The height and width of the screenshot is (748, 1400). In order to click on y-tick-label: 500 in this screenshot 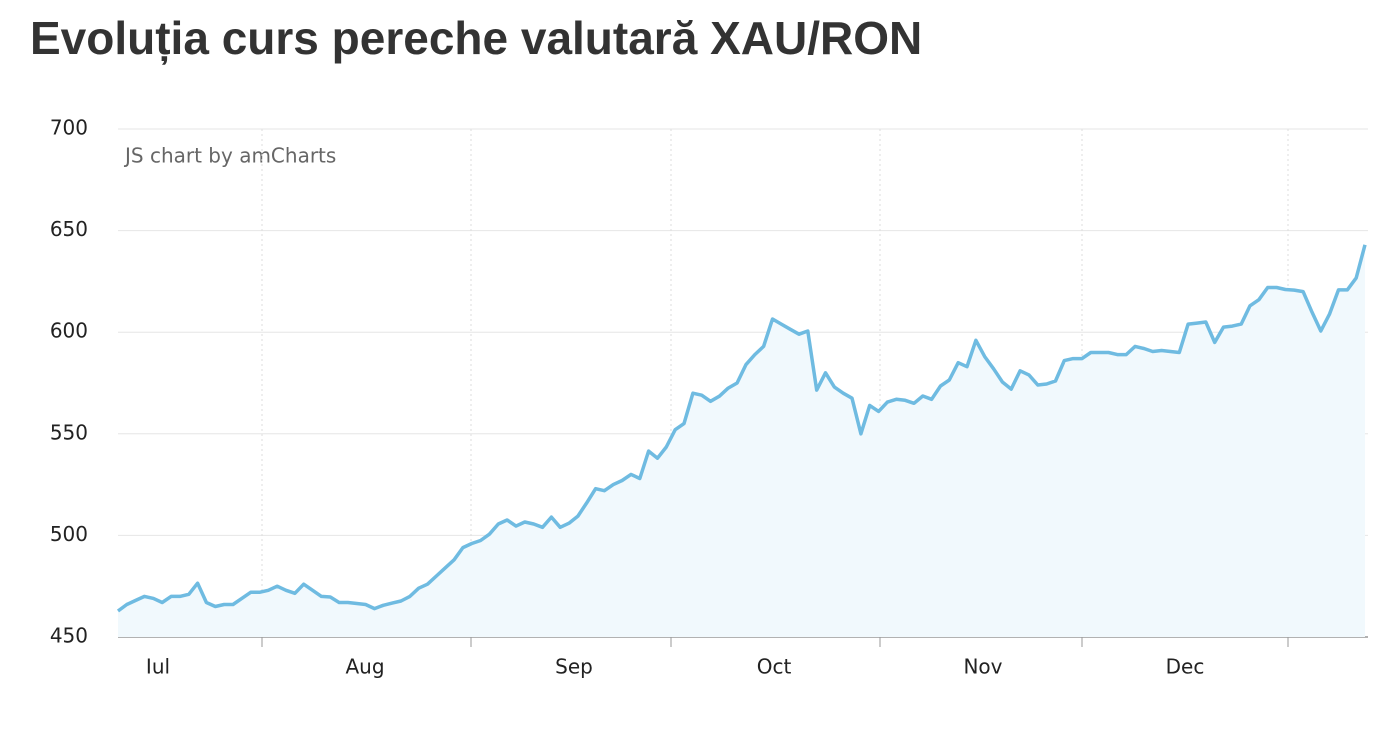, I will do `click(69, 534)`.